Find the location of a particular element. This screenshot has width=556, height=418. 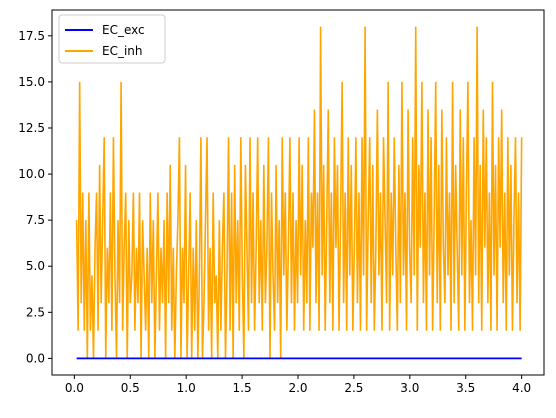

x-tick-label: 1.5 is located at coordinates (242, 388).